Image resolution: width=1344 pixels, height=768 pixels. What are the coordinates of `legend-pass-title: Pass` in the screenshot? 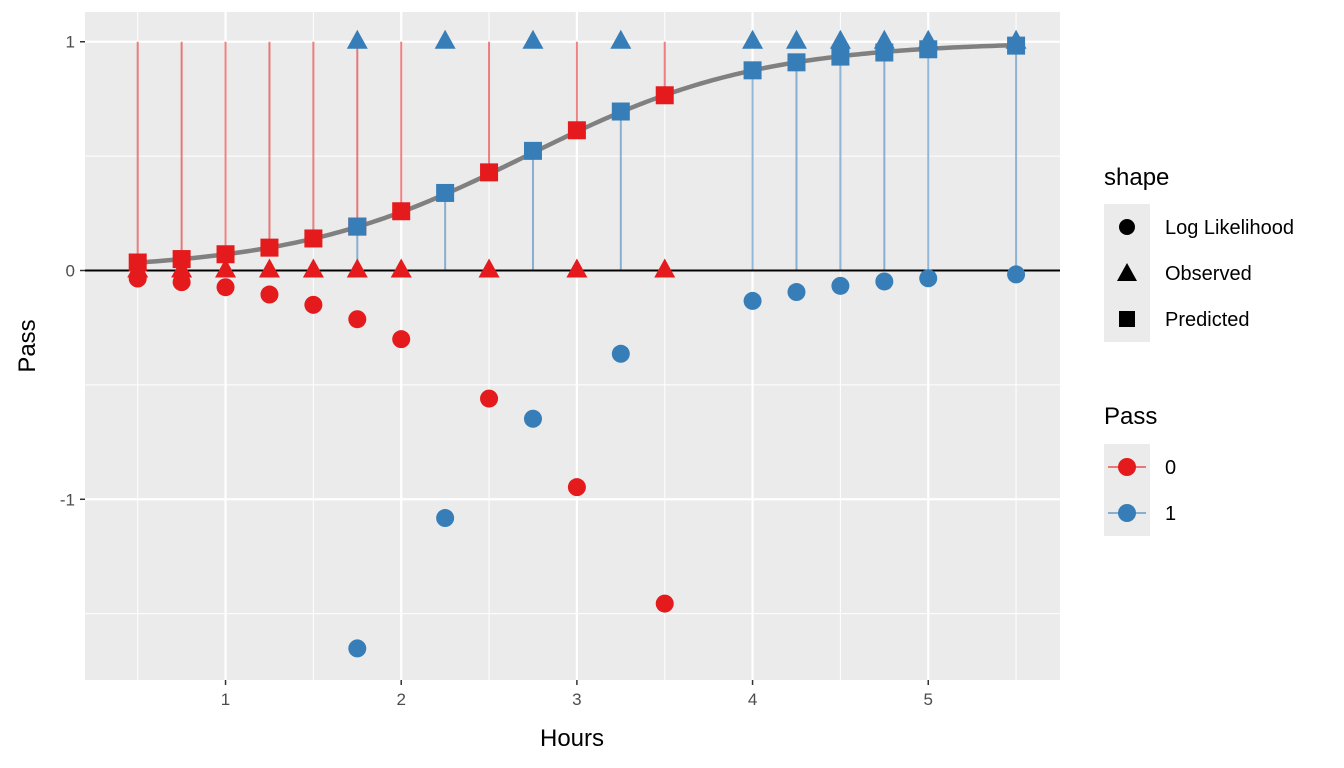 It's located at (1130, 416).